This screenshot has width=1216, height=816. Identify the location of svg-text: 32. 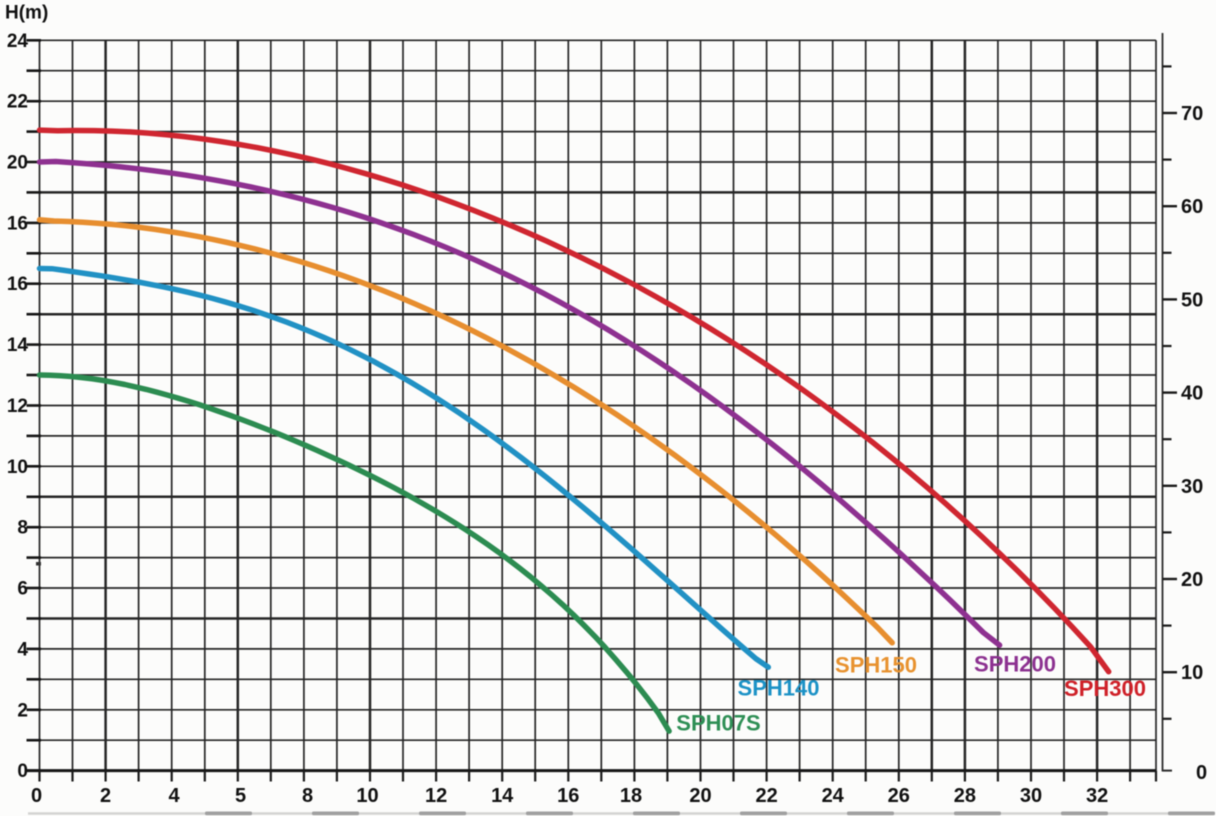
(1097, 796).